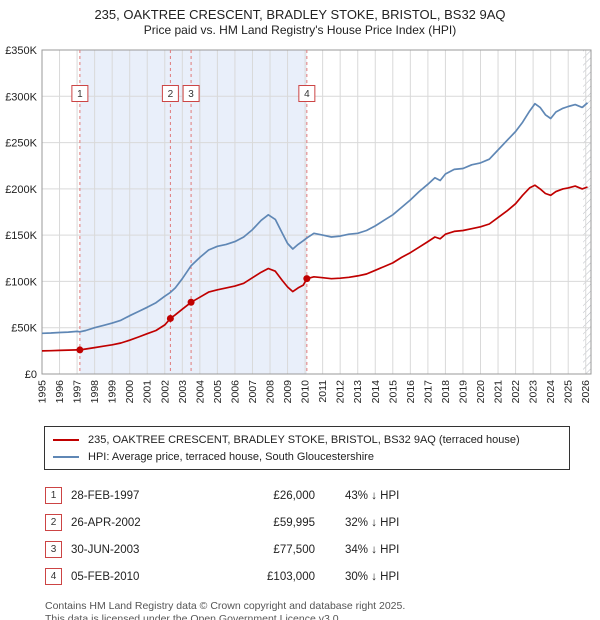 Image resolution: width=600 pixels, height=620 pixels. Describe the element at coordinates (291, 576) in the screenshot. I see `sale-price: £103,000` at that location.